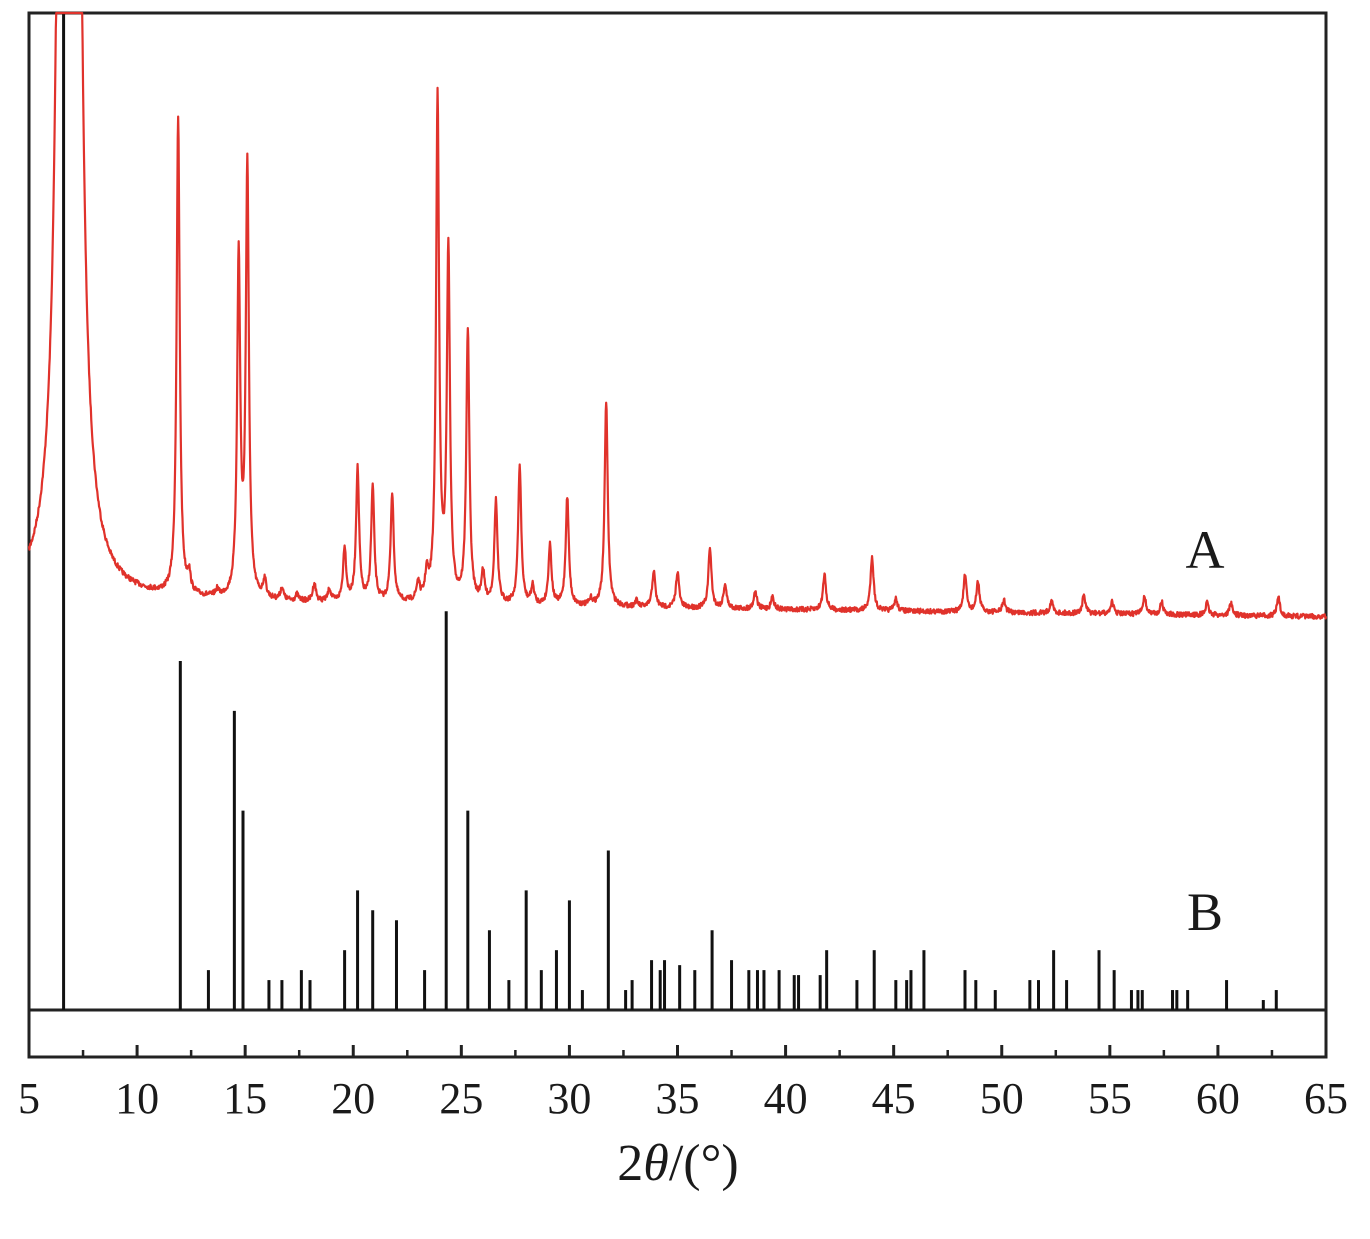  Describe the element at coordinates (704, 1163) in the screenshot. I see `x-axis-title-suffix: /(°)` at that location.